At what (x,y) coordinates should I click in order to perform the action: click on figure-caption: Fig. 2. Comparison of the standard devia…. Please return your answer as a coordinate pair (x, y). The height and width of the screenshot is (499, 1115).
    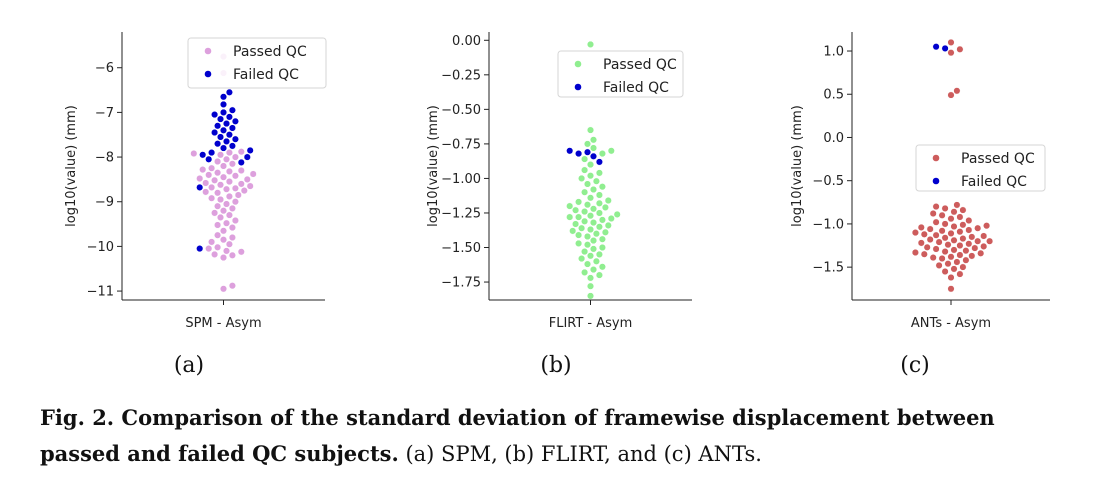
    Looking at the image, I should click on (560, 436).